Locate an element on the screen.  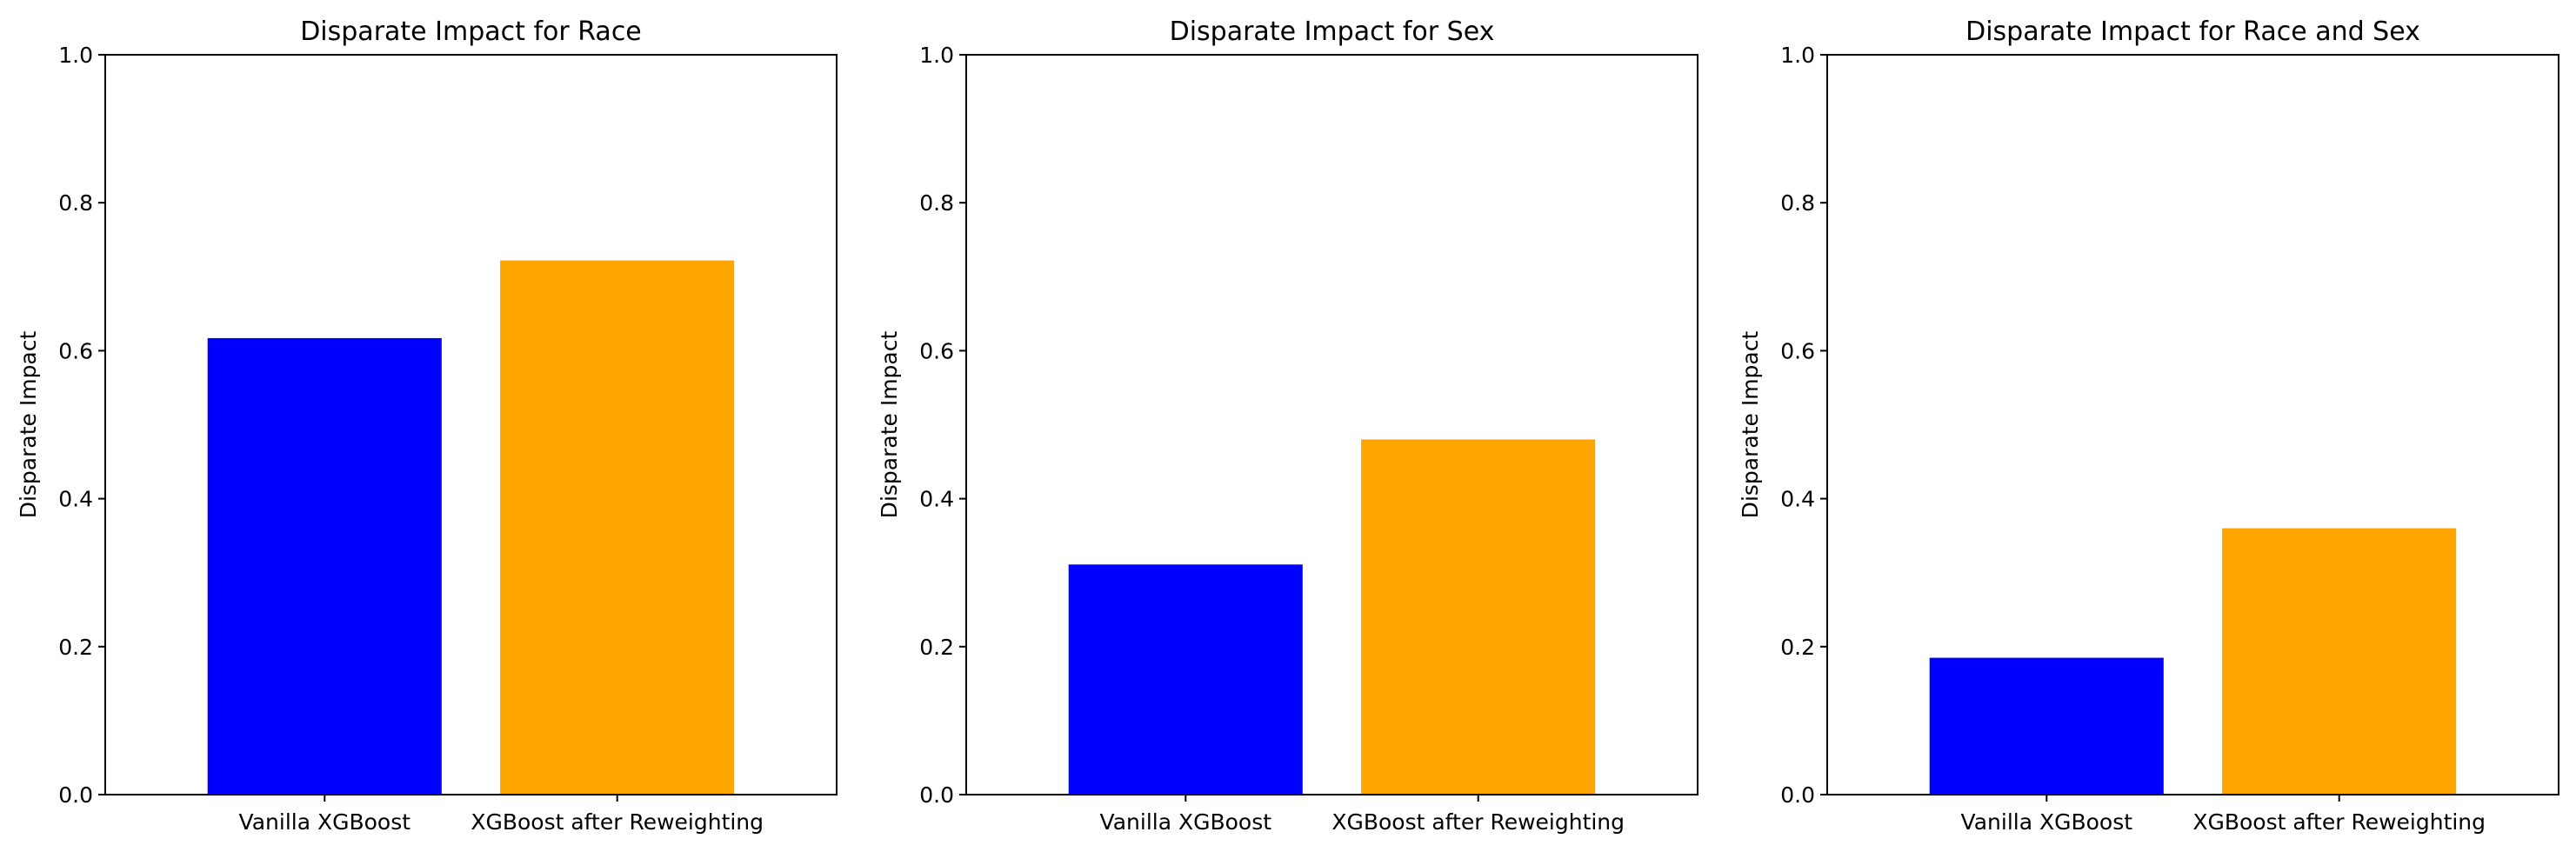
chart-title: Disparate Impact for Race is located at coordinates (471, 32).